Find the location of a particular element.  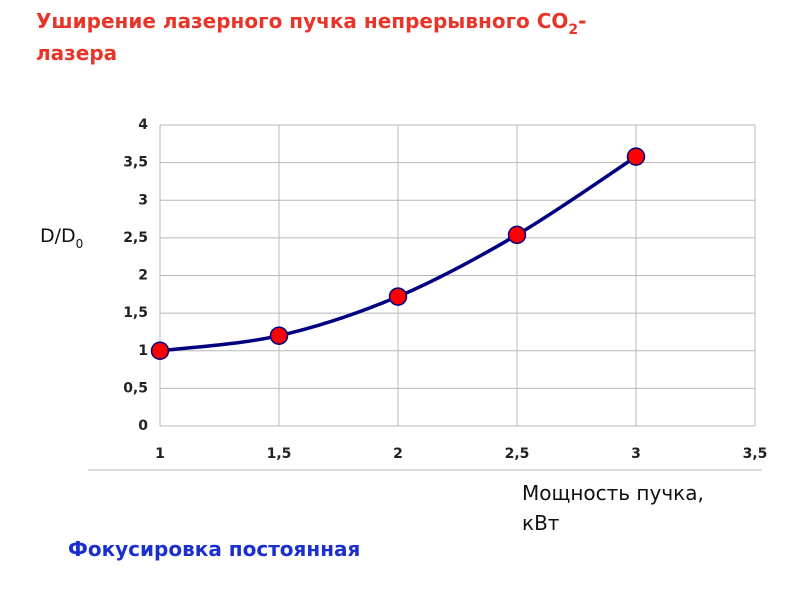

x-tick-label: 2 is located at coordinates (398, 454).